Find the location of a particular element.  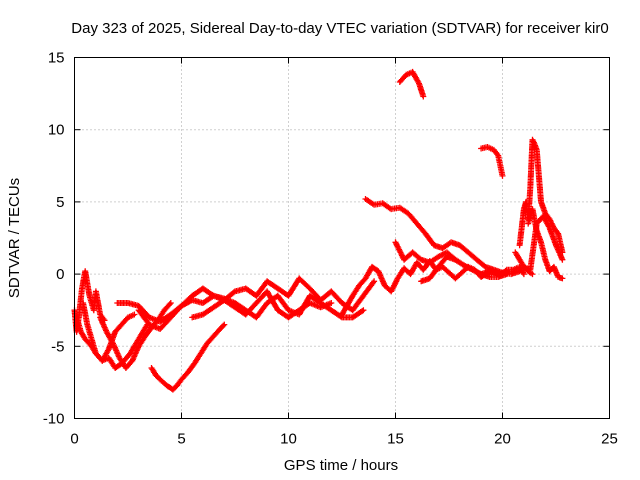

series-arc-f is located at coordinates (256, 303).